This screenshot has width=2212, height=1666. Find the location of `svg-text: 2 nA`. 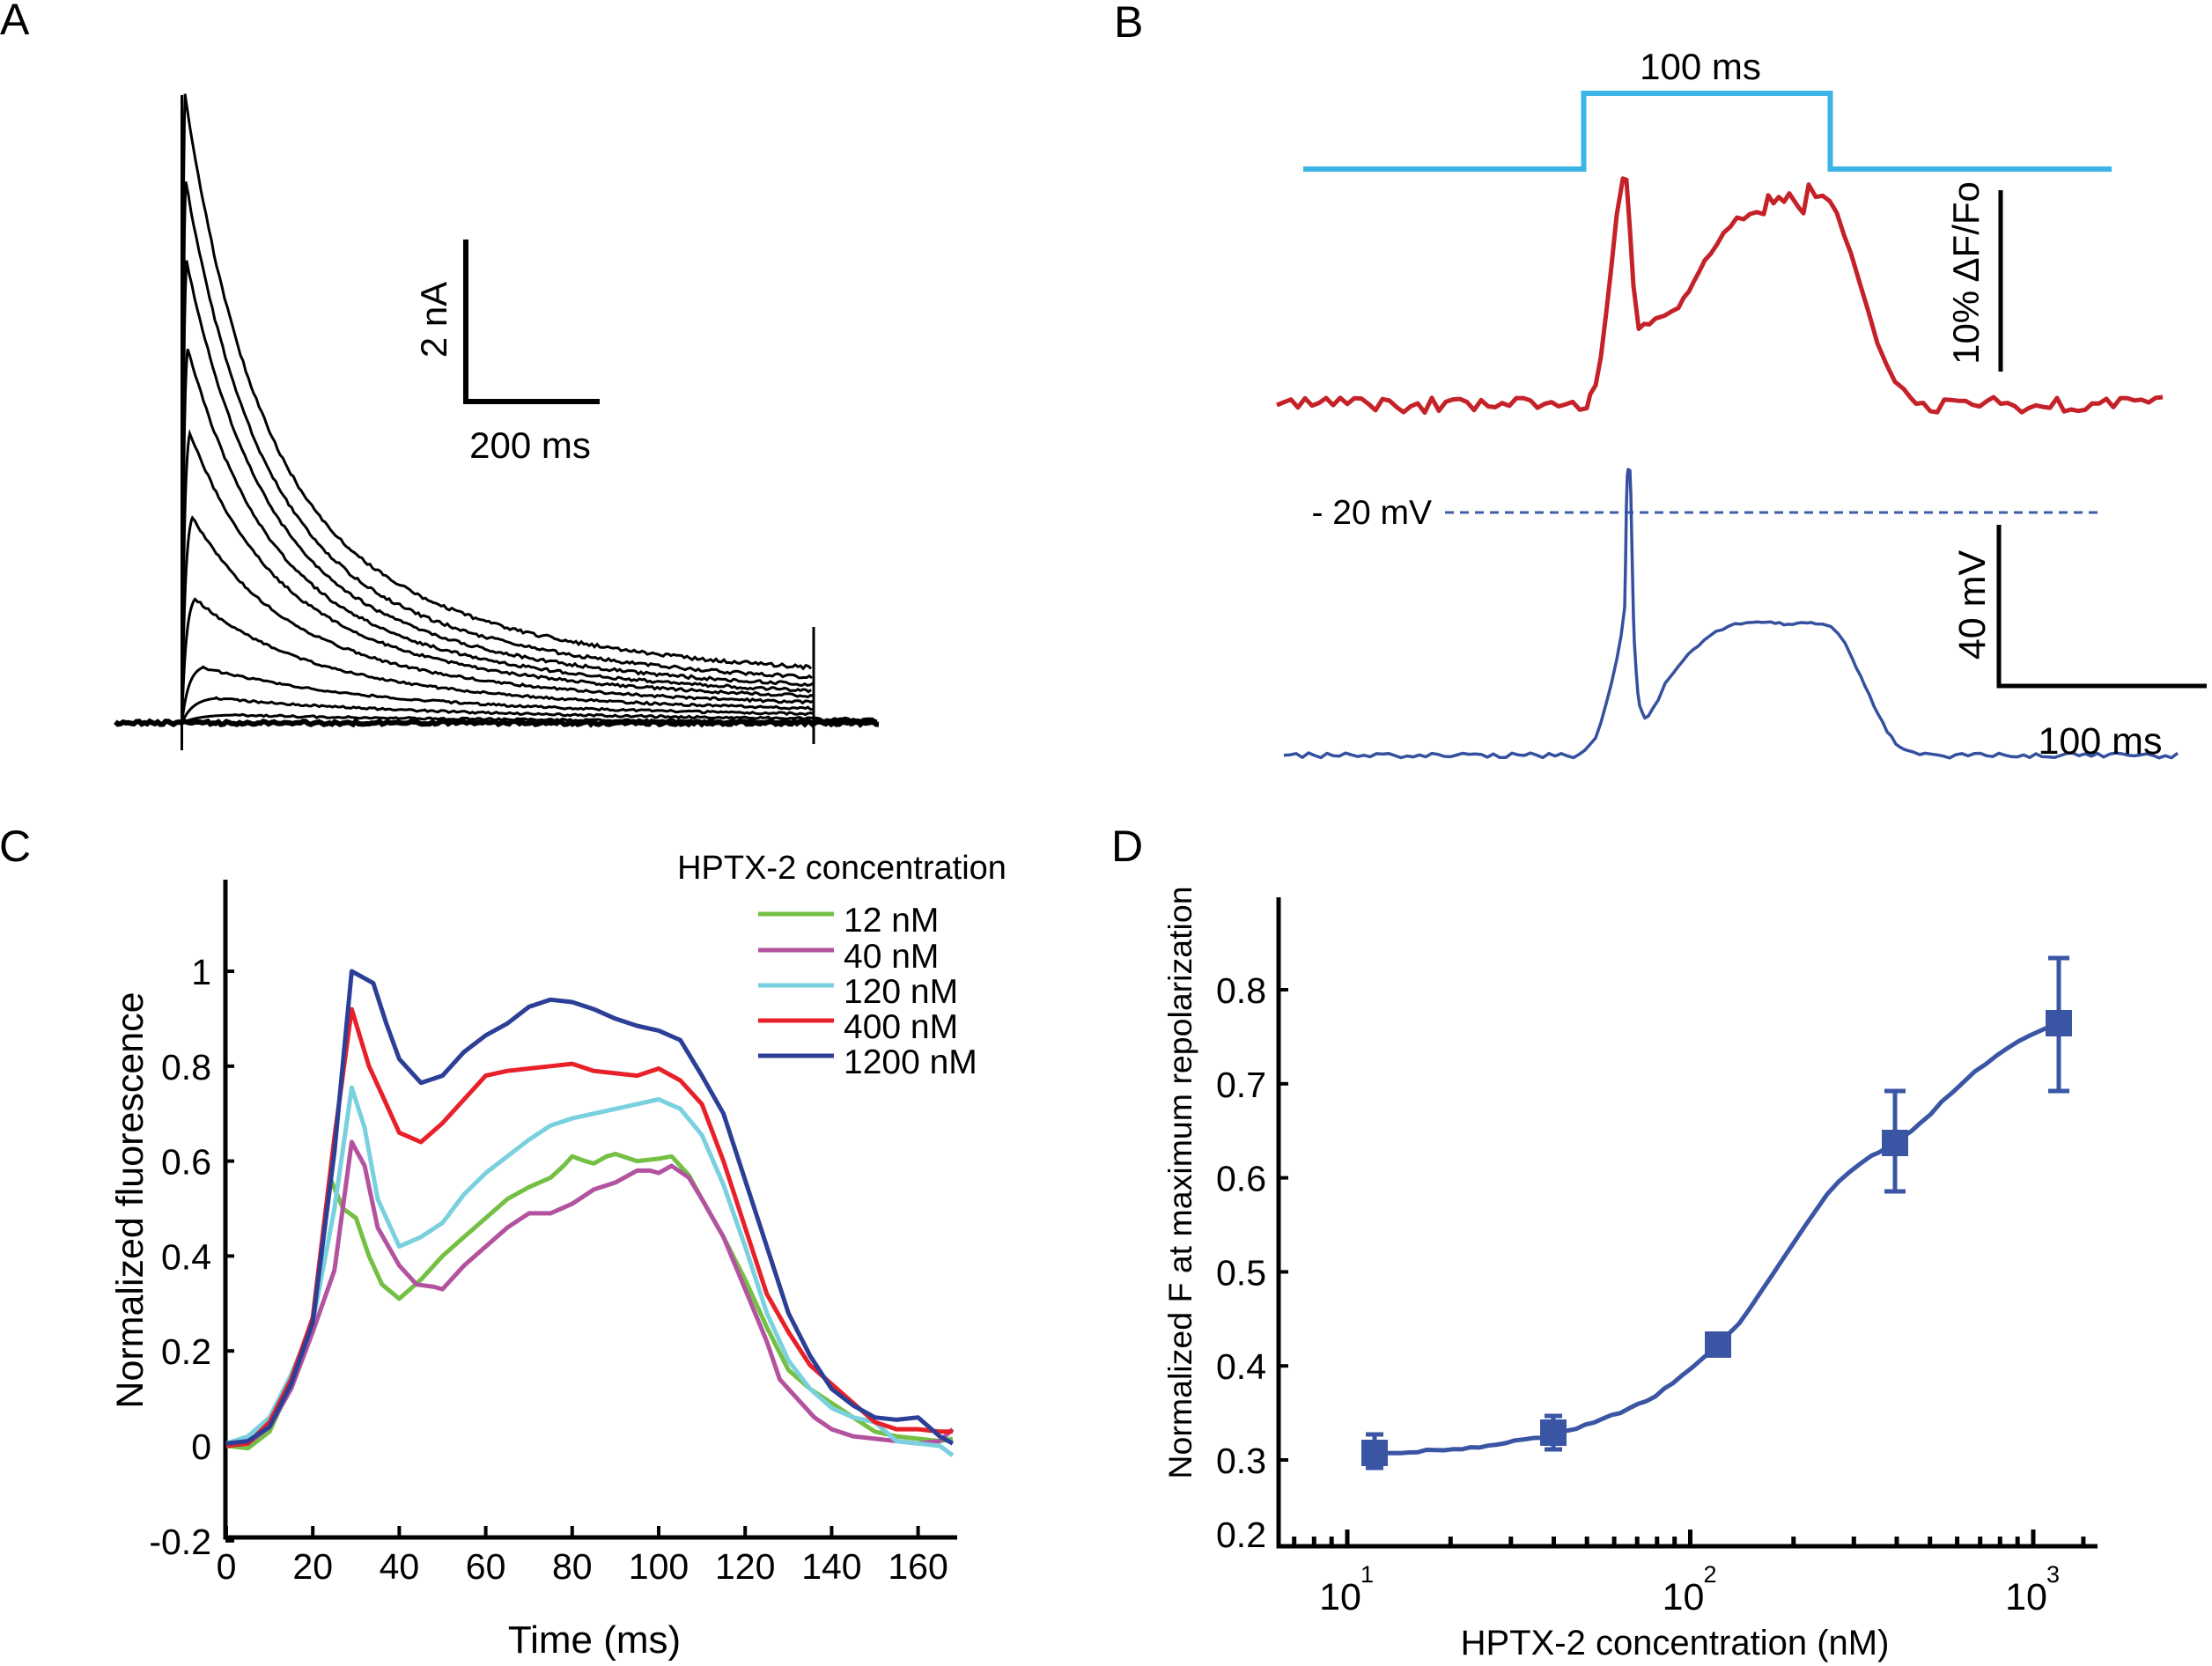

svg-text: 2 nA is located at coordinates (433, 320).